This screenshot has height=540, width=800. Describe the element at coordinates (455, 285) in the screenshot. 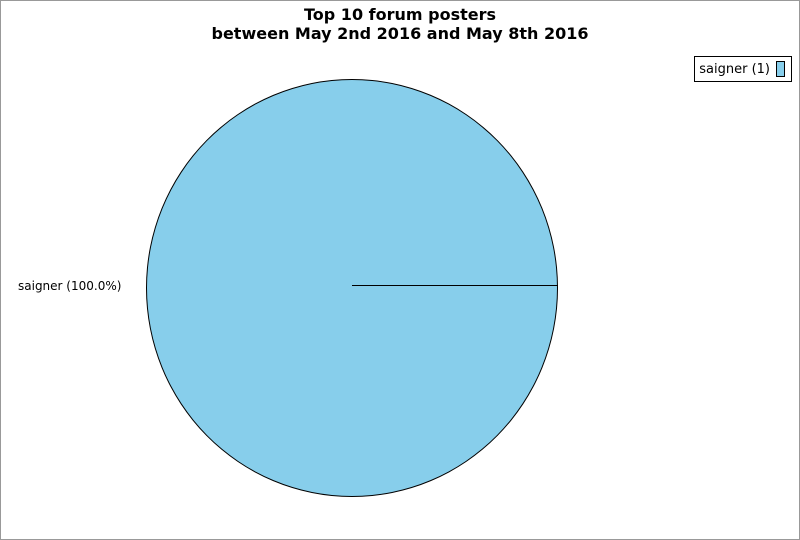

I see `pie-slice-boundary-line` at that location.